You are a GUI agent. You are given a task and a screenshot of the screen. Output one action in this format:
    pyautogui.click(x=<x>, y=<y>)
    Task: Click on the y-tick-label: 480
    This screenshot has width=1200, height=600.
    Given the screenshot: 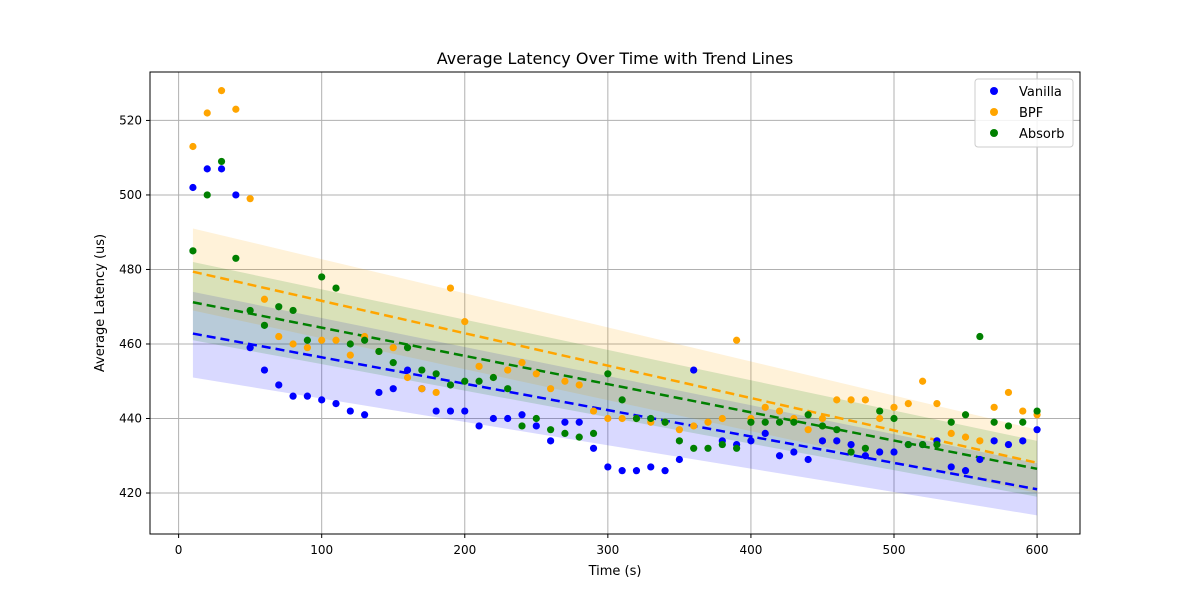 What is the action you would take?
    pyautogui.click(x=130, y=269)
    